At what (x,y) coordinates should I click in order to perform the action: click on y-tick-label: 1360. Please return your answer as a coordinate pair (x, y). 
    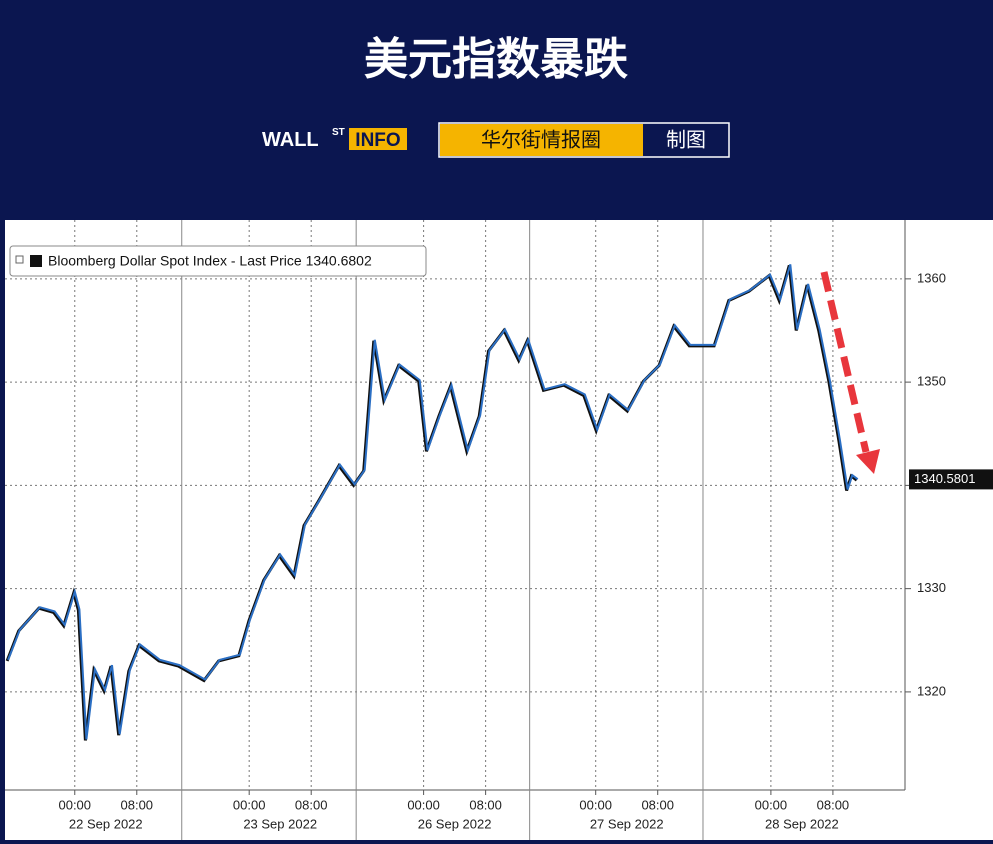
    Looking at the image, I should click on (931, 277).